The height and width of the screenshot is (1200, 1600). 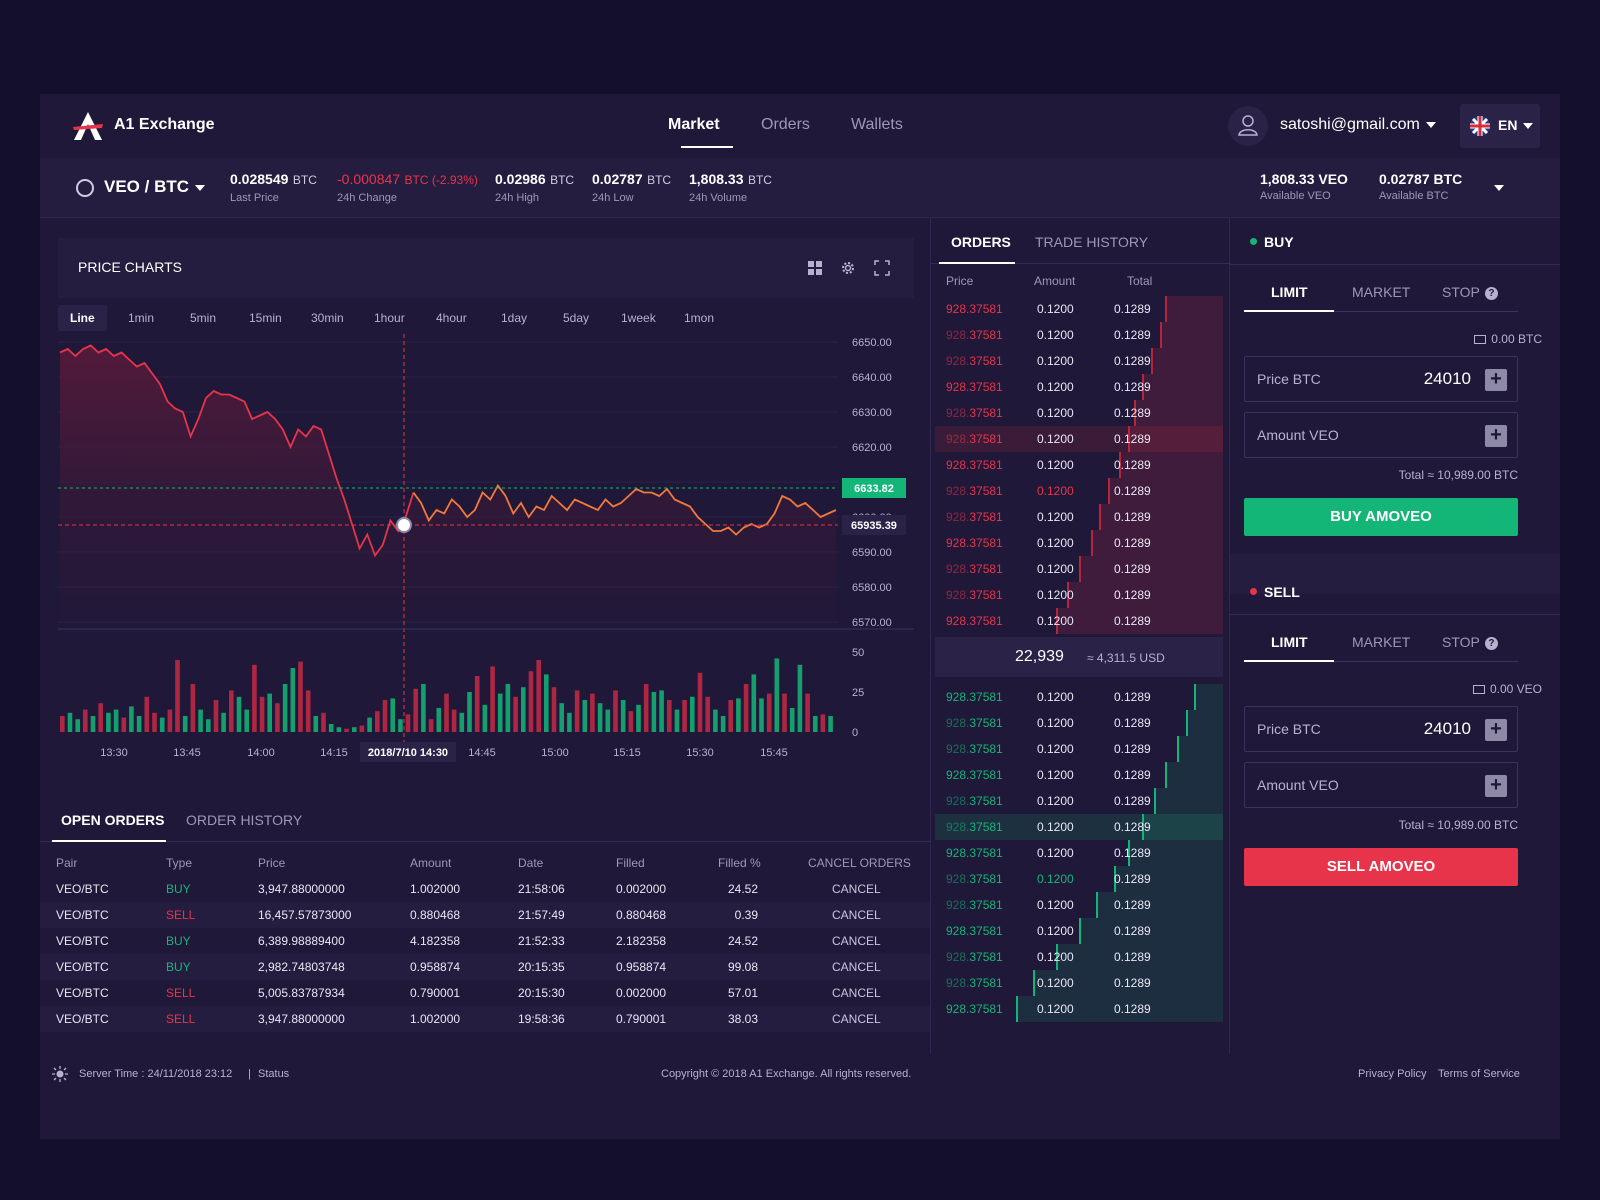 What do you see at coordinates (389, 318) in the screenshot?
I see `interval-1hour: 1hour` at bounding box center [389, 318].